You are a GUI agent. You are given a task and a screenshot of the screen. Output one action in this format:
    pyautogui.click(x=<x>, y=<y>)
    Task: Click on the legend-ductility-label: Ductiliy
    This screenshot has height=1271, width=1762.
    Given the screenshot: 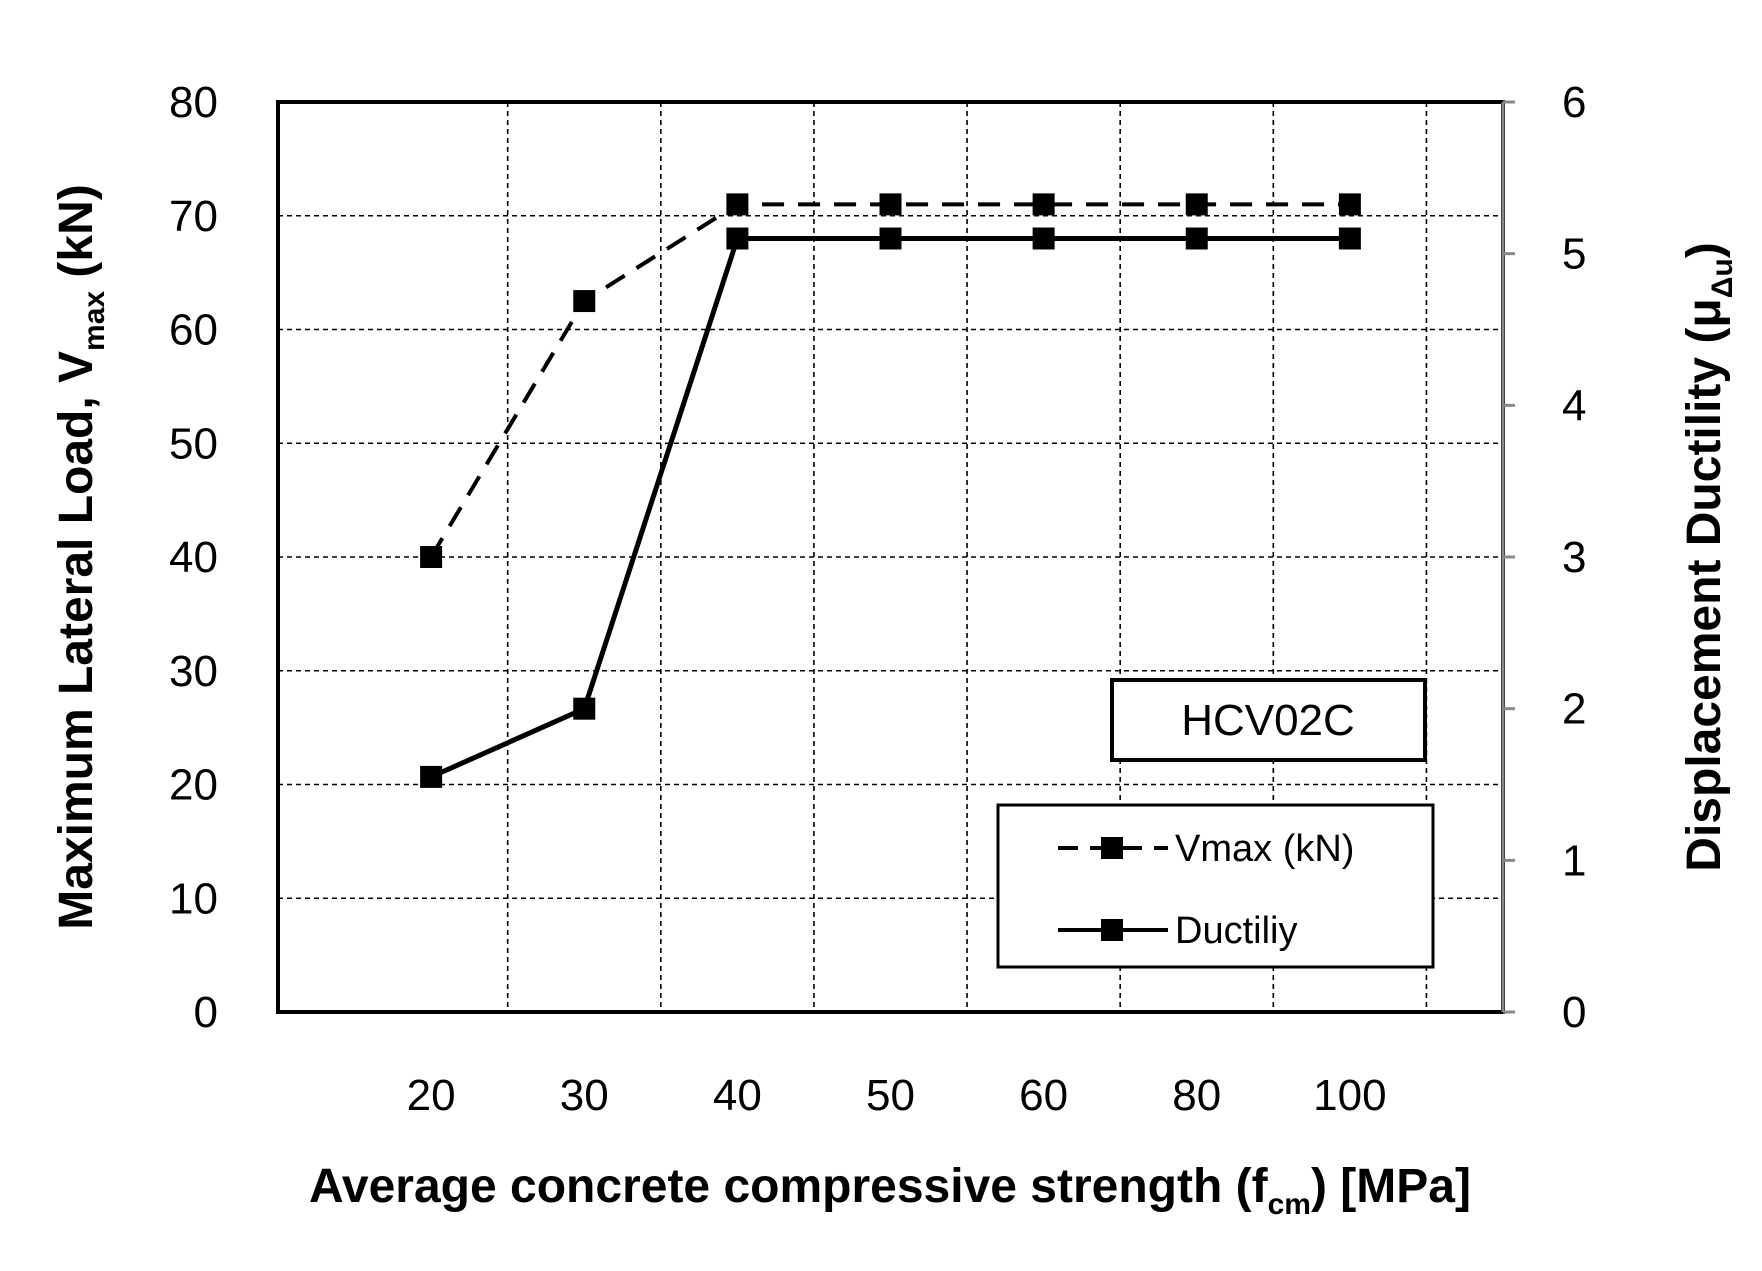 What is the action you would take?
    pyautogui.click(x=1236, y=931)
    